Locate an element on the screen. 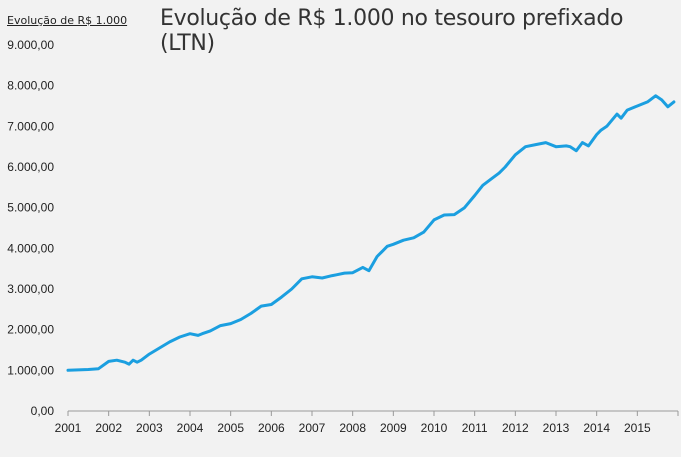  y-tick-label: 0,00 is located at coordinates (43, 411).